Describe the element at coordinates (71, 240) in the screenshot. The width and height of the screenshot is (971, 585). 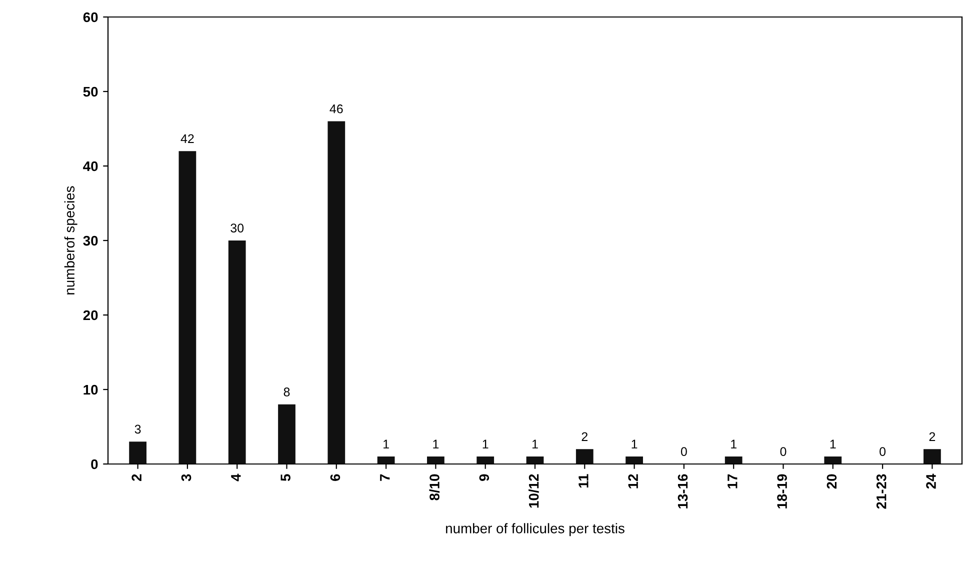
I see `y-axis-title: numberof species` at that location.